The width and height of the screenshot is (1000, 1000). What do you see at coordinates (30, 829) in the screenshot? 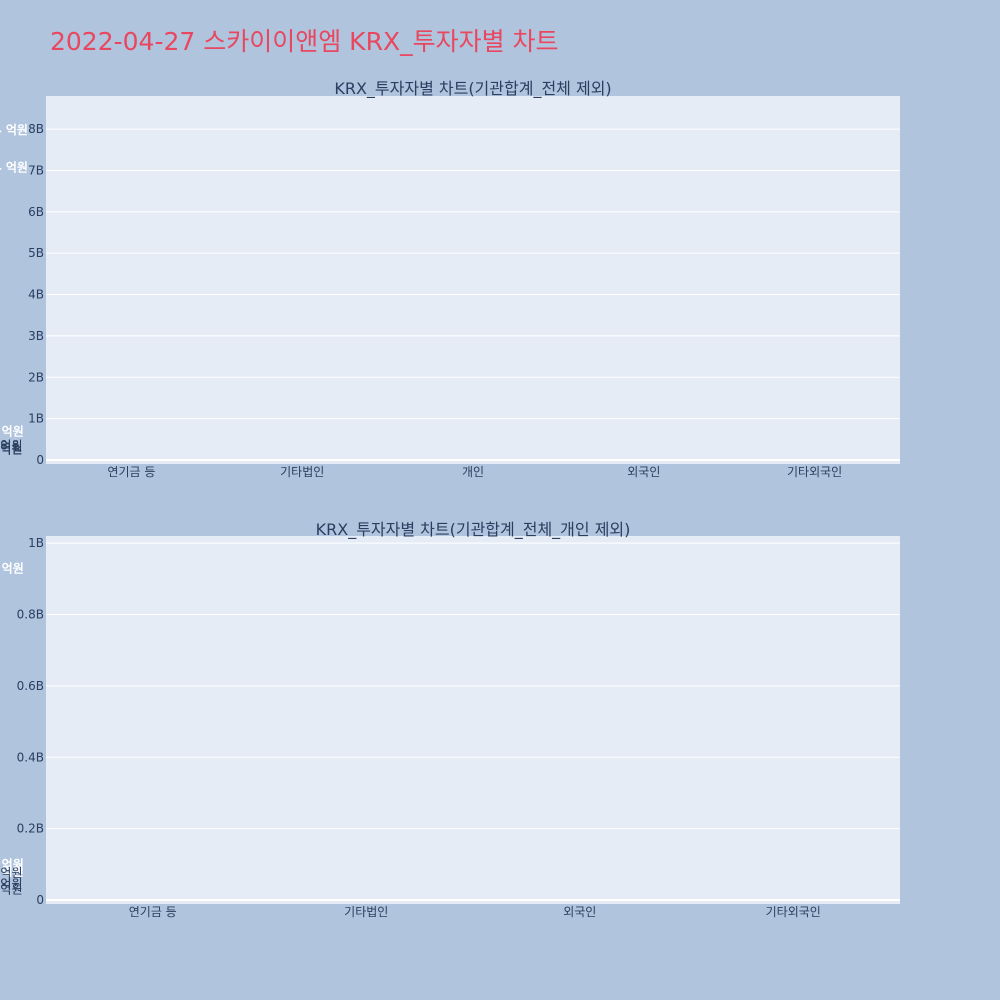
I see `y-tick-label: 0.2B` at bounding box center [30, 829].